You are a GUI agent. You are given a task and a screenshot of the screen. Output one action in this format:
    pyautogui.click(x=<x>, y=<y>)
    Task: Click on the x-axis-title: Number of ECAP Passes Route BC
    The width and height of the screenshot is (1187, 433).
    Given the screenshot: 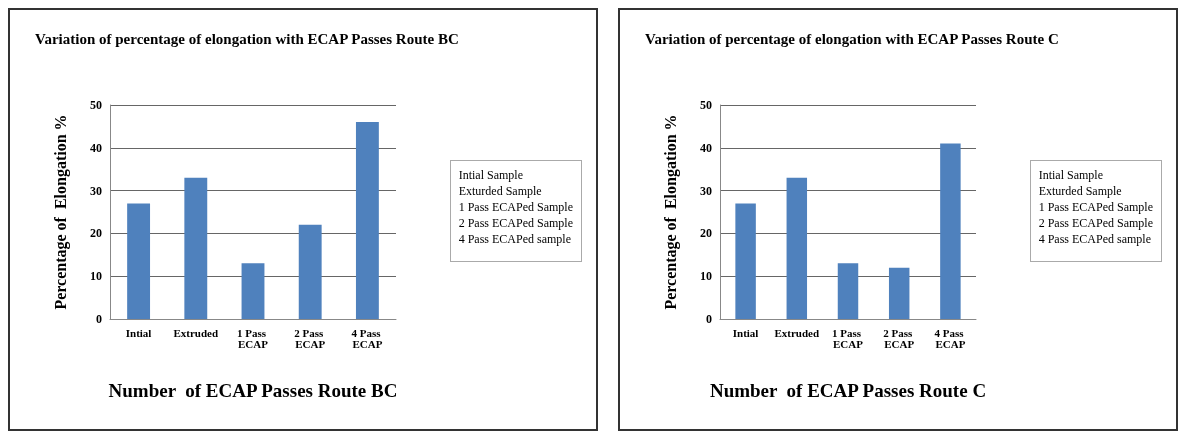 What is the action you would take?
    pyautogui.click(x=253, y=390)
    